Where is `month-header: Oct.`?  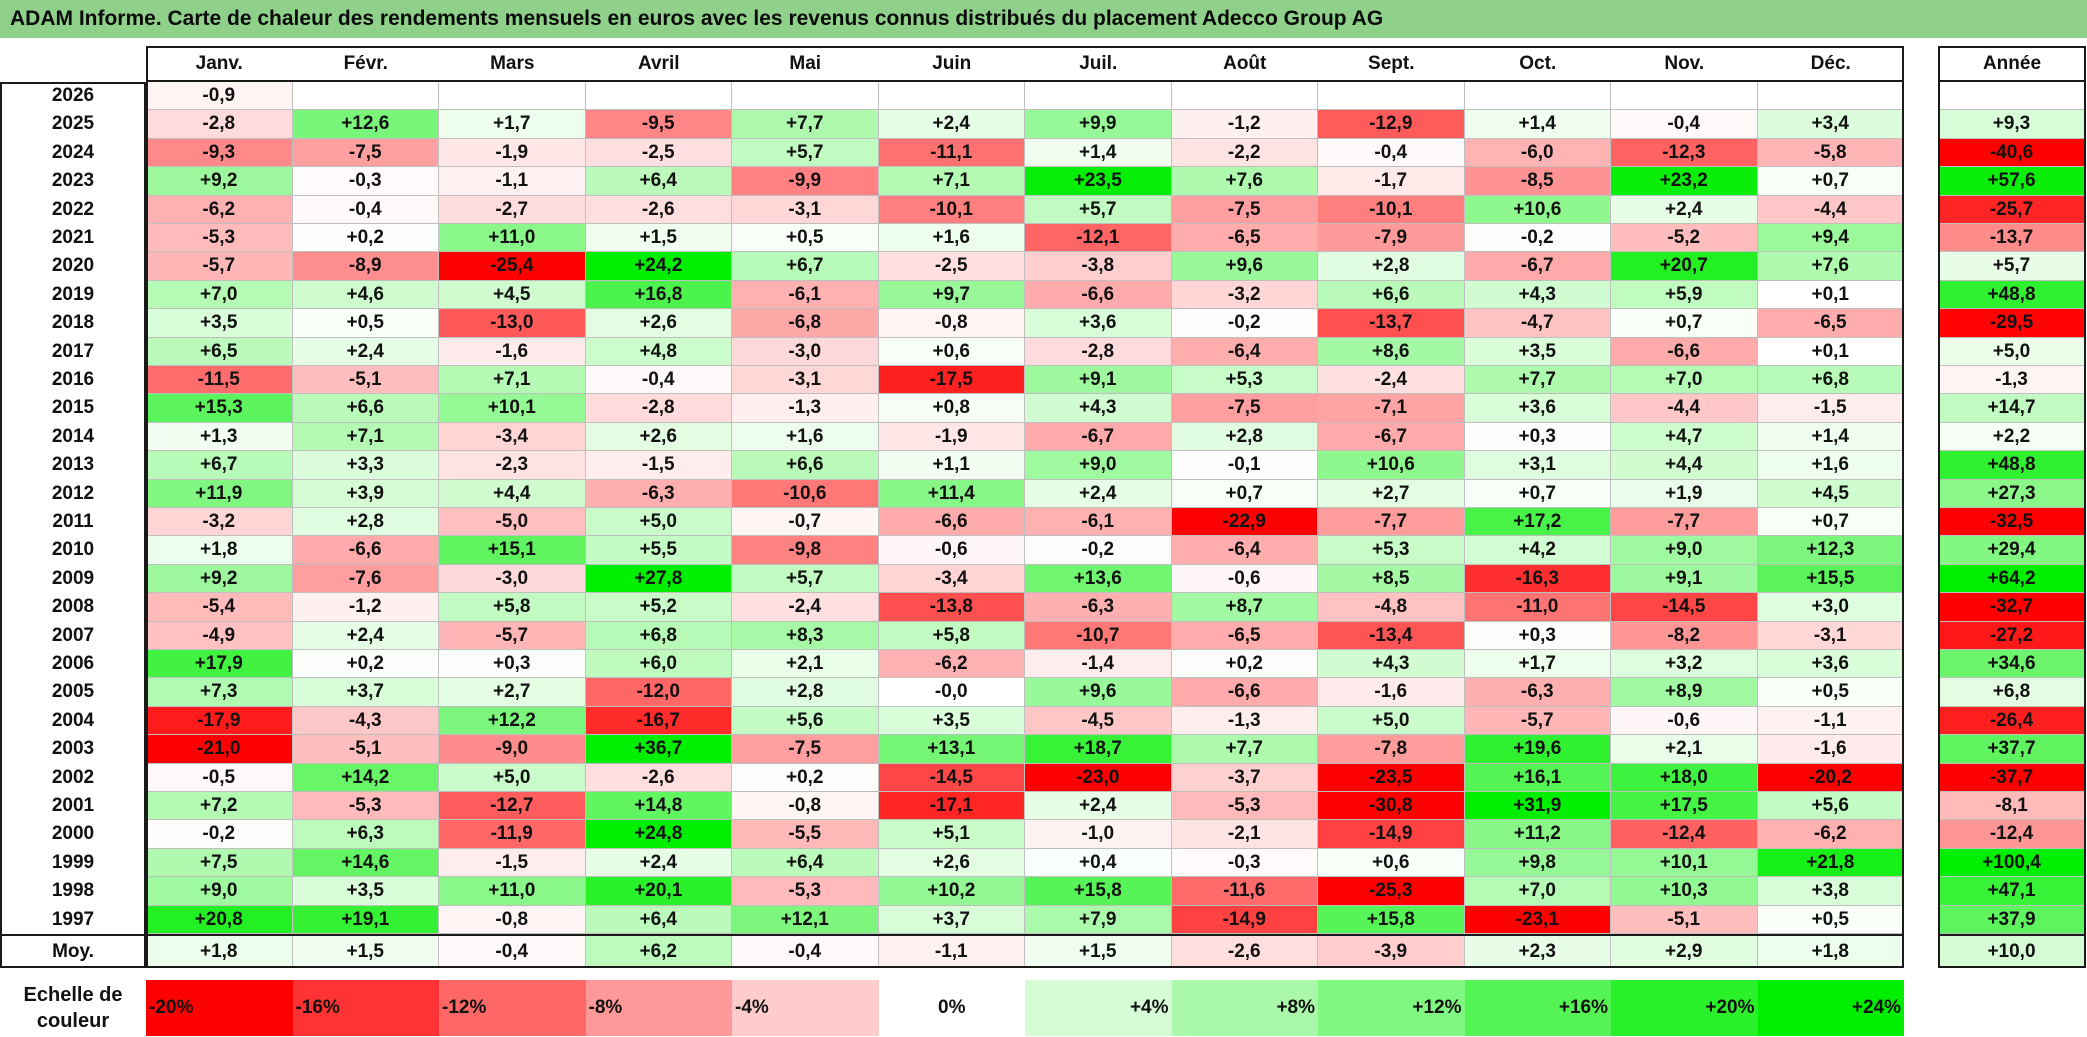 month-header: Oct. is located at coordinates (1537, 64).